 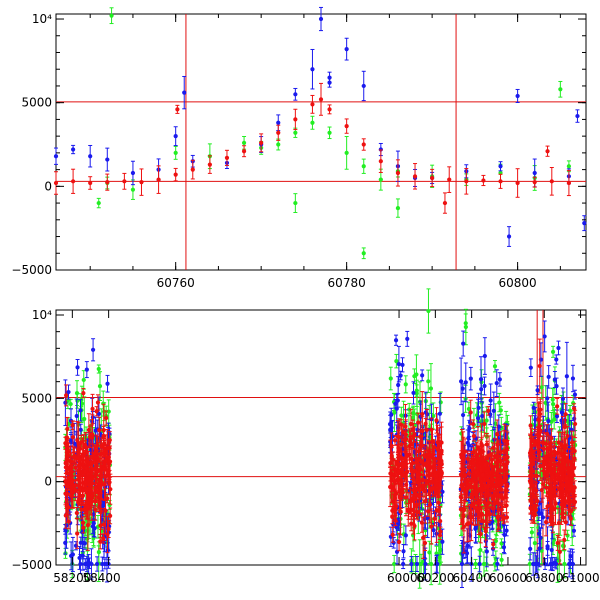 I want to click on x-tick-label: 60600, so click(x=508, y=578).